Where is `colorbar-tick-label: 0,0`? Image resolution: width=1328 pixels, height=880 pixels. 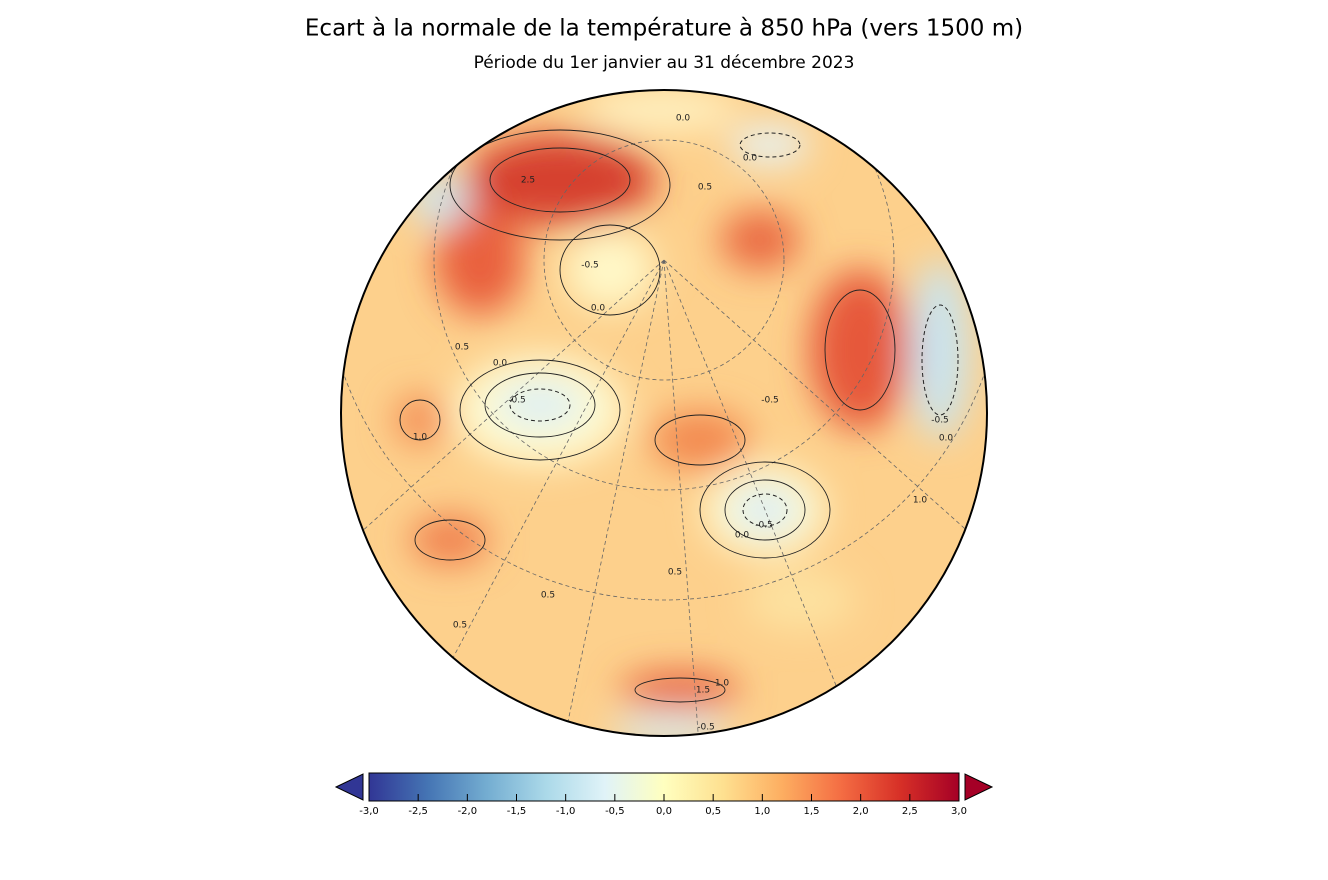
colorbar-tick-label: 0,0 is located at coordinates (664, 811).